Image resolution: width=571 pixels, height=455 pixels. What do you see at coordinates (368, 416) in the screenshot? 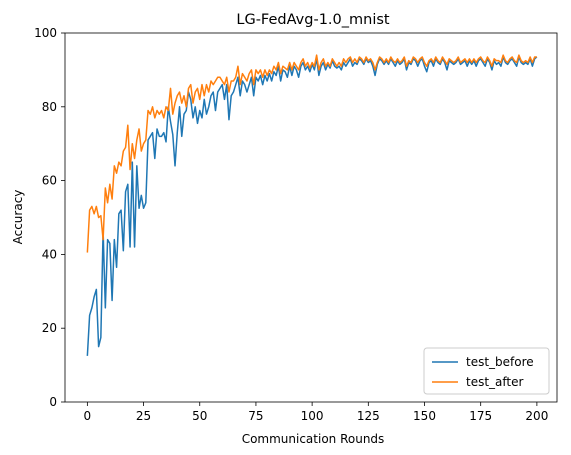
I see `x-tick-label: 125` at bounding box center [368, 416].